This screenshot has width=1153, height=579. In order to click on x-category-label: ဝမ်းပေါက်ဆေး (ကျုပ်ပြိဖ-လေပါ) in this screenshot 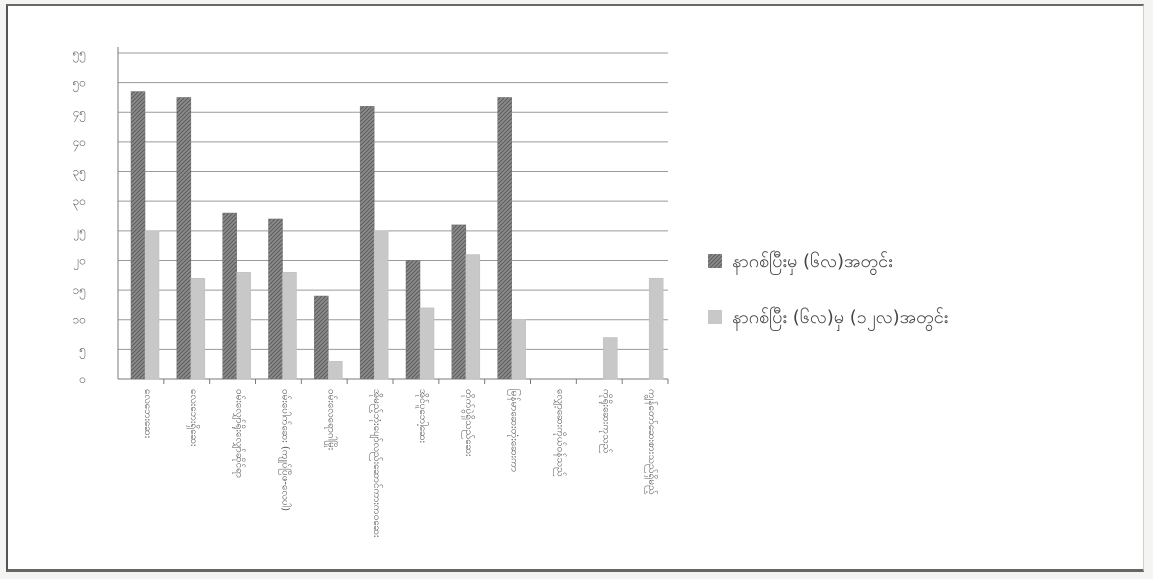, I will do `click(285, 450)`.